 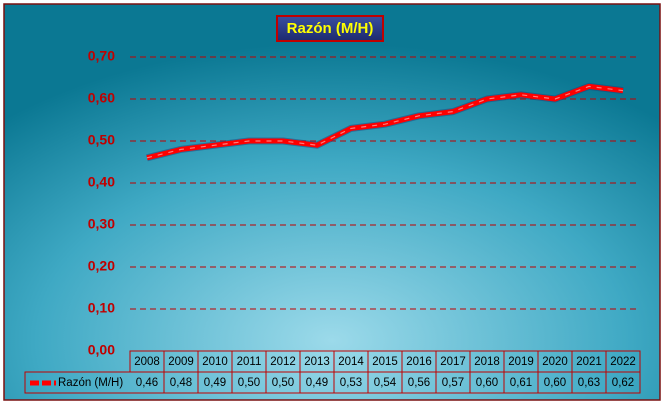 What do you see at coordinates (453, 383) in the screenshot?
I see `data-label: 0,57` at bounding box center [453, 383].